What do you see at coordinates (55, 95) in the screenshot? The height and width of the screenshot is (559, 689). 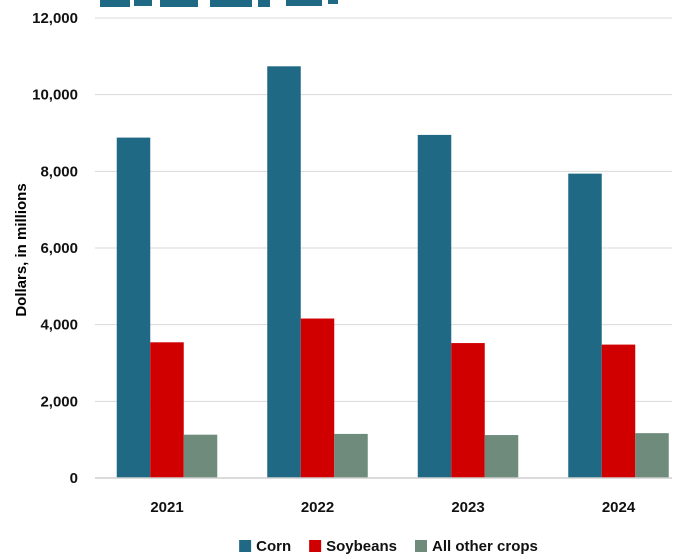 I see `y-tick-label: 10,000` at bounding box center [55, 95].